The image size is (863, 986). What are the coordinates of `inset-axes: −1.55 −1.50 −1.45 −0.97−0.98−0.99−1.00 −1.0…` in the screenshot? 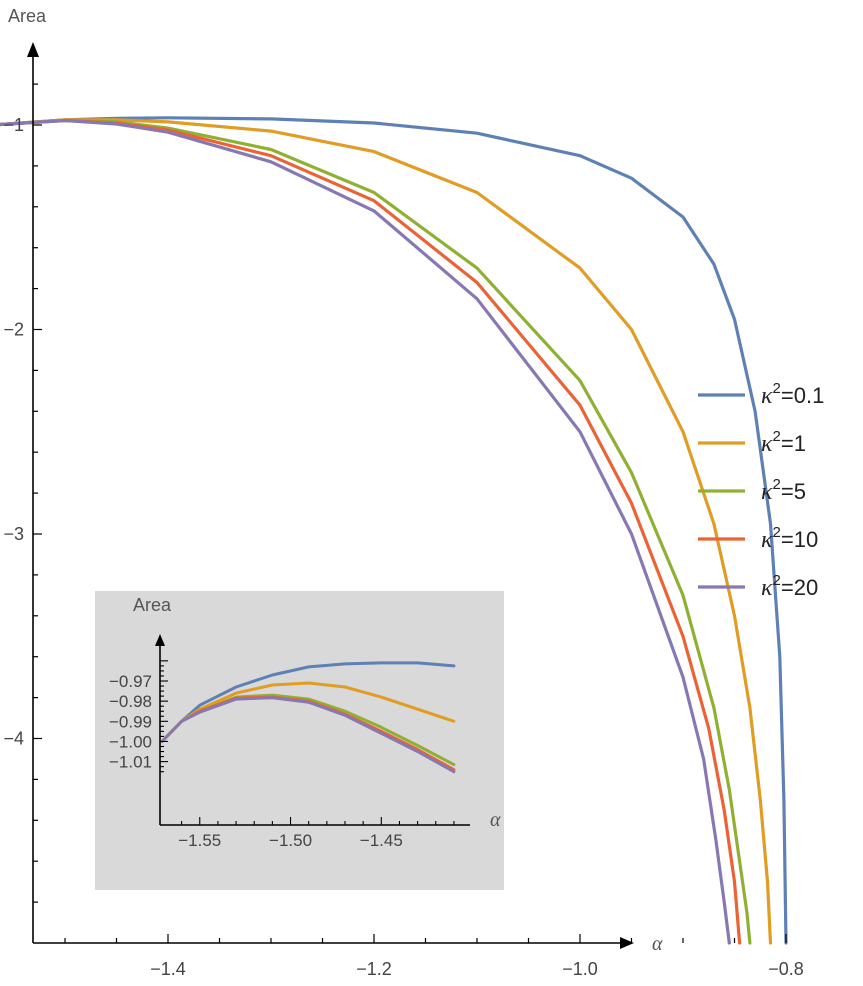 It's located at (305, 722).